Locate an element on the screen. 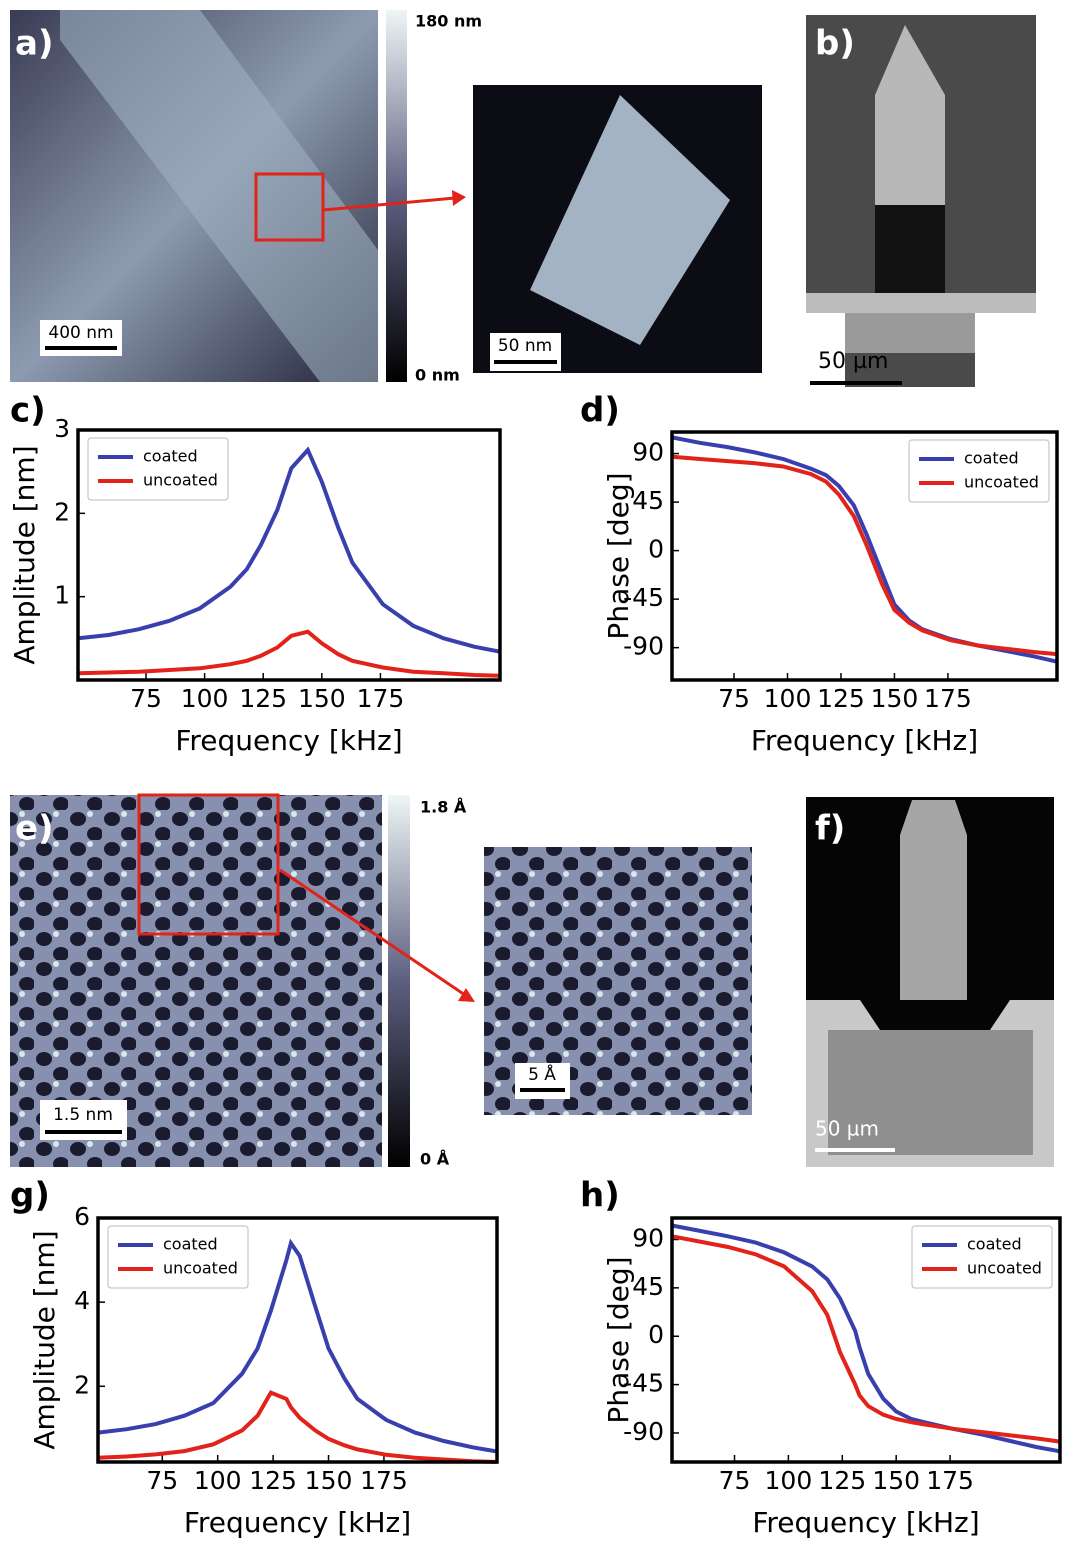 This screenshot has width=1068, height=1547. y-tick-label: 6 is located at coordinates (82, 1216).